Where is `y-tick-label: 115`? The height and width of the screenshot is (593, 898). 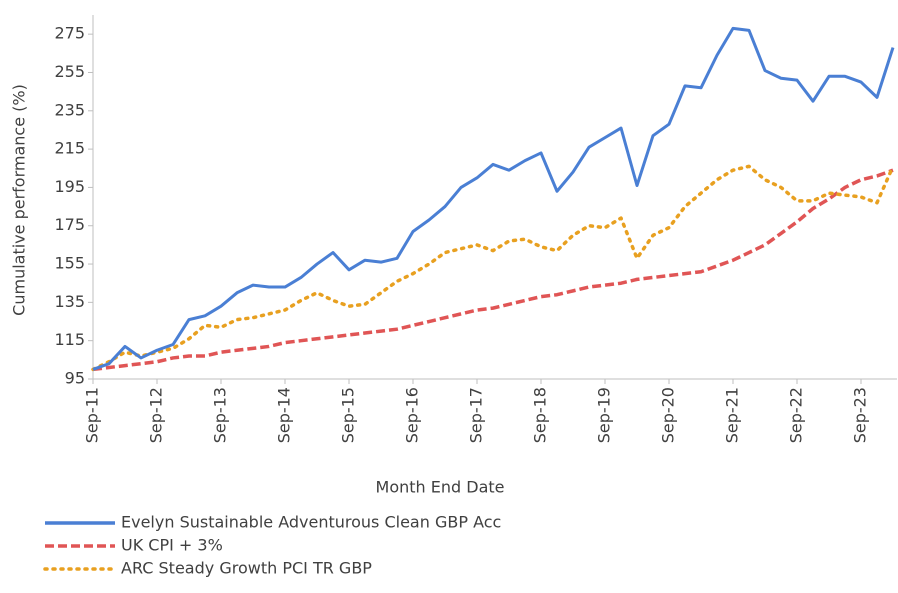 y-tick-label: 115 is located at coordinates (69, 339).